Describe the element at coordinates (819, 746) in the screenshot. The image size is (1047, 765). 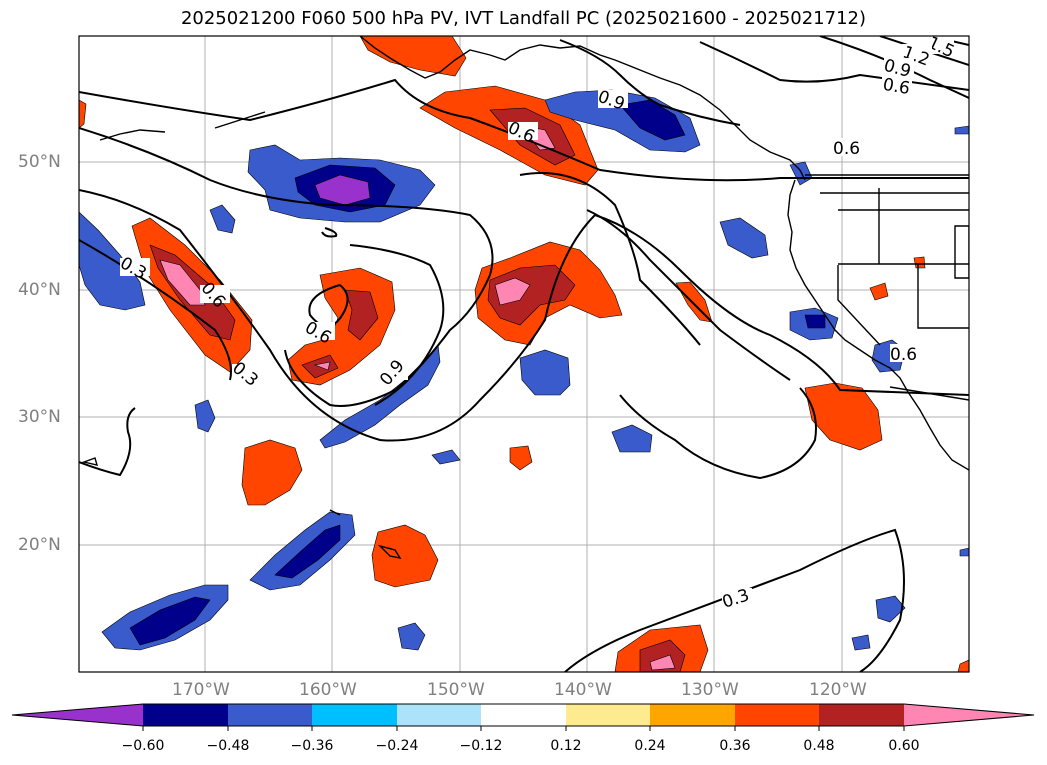
I see `colorbar-tick: 0.48` at that location.